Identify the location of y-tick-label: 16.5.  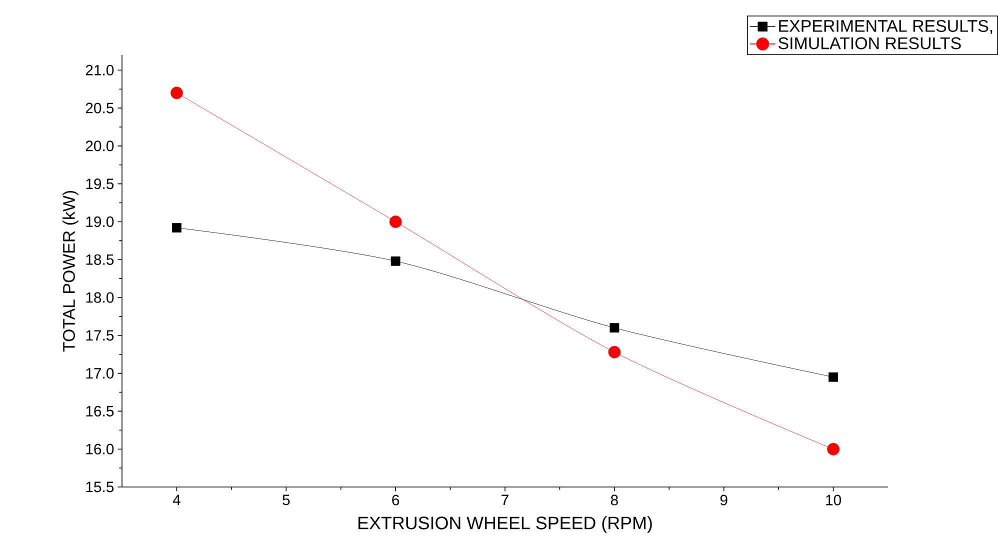
(100, 411).